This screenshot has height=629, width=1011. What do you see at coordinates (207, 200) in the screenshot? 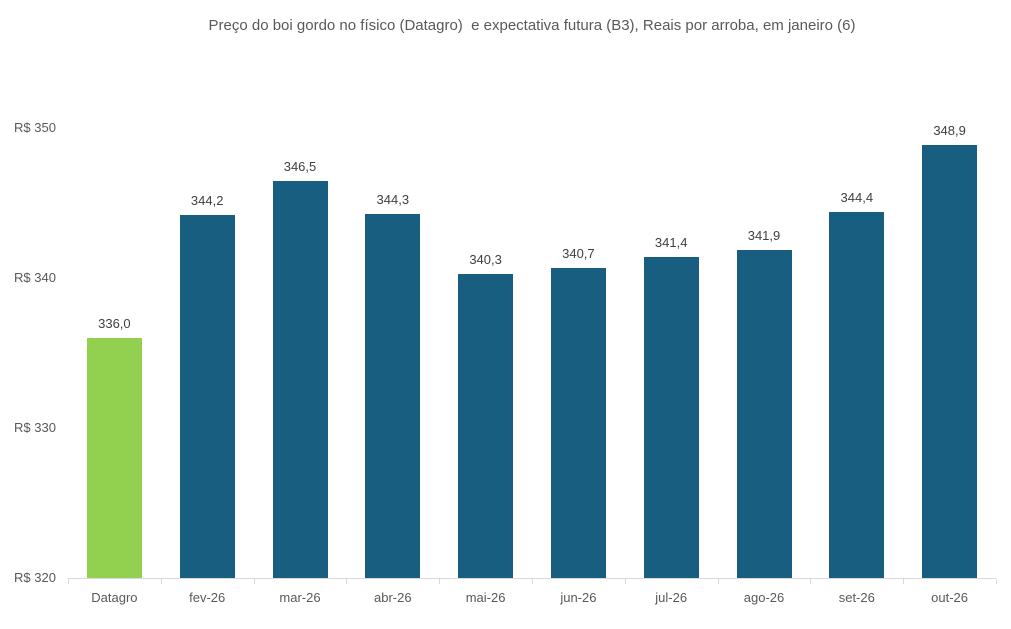
I see `bar-value-label: 344,2` at bounding box center [207, 200].